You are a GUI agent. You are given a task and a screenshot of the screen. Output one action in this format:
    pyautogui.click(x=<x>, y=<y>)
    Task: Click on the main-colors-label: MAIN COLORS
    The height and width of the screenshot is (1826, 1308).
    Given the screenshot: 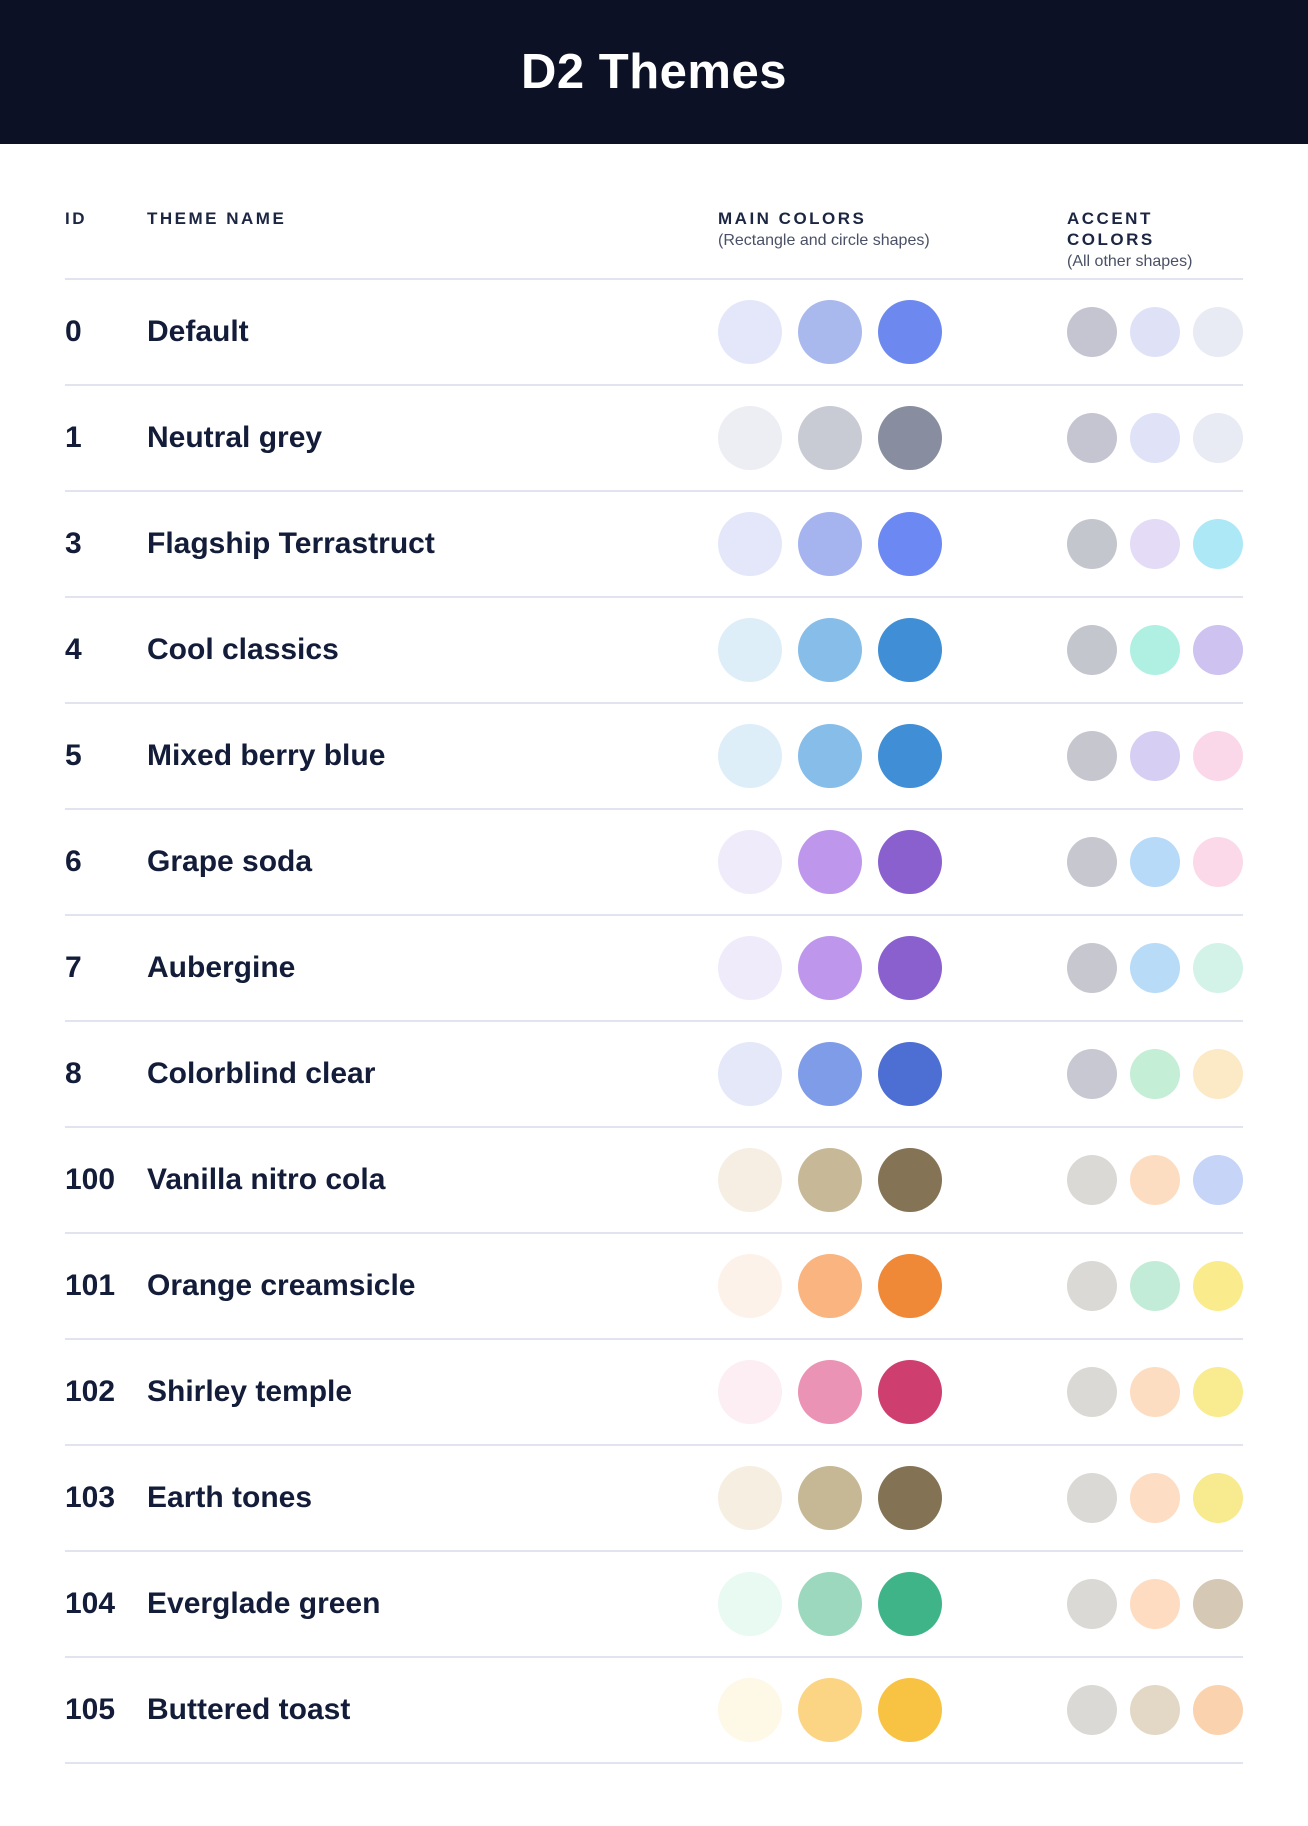 What is the action you would take?
    pyautogui.click(x=792, y=218)
    